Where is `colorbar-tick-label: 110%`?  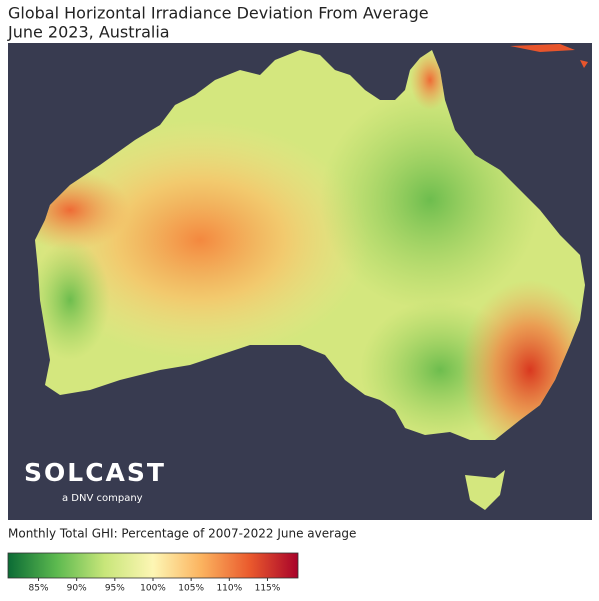 colorbar-tick-label: 110% is located at coordinates (229, 589).